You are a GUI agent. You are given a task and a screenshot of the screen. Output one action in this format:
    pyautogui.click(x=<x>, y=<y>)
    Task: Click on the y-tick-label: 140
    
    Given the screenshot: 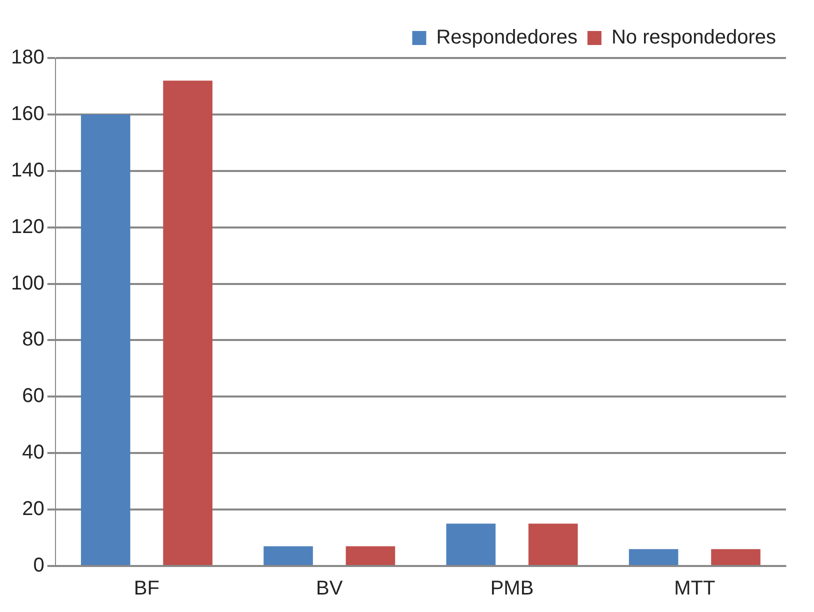 What is the action you would take?
    pyautogui.click(x=27, y=170)
    